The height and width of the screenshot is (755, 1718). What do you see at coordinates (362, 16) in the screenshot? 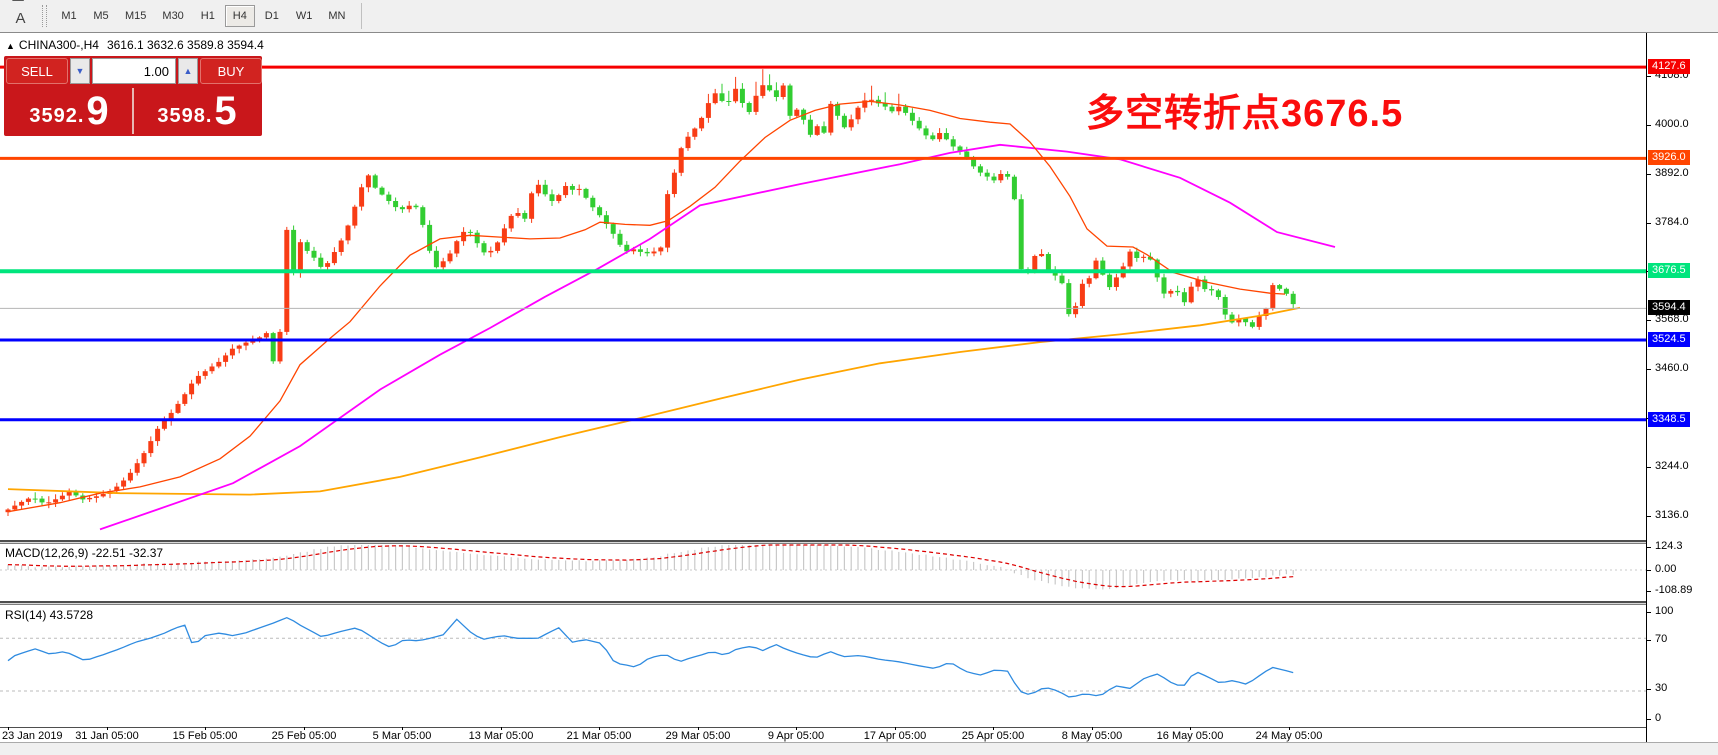
I see `toolbar-separator-end` at bounding box center [362, 16].